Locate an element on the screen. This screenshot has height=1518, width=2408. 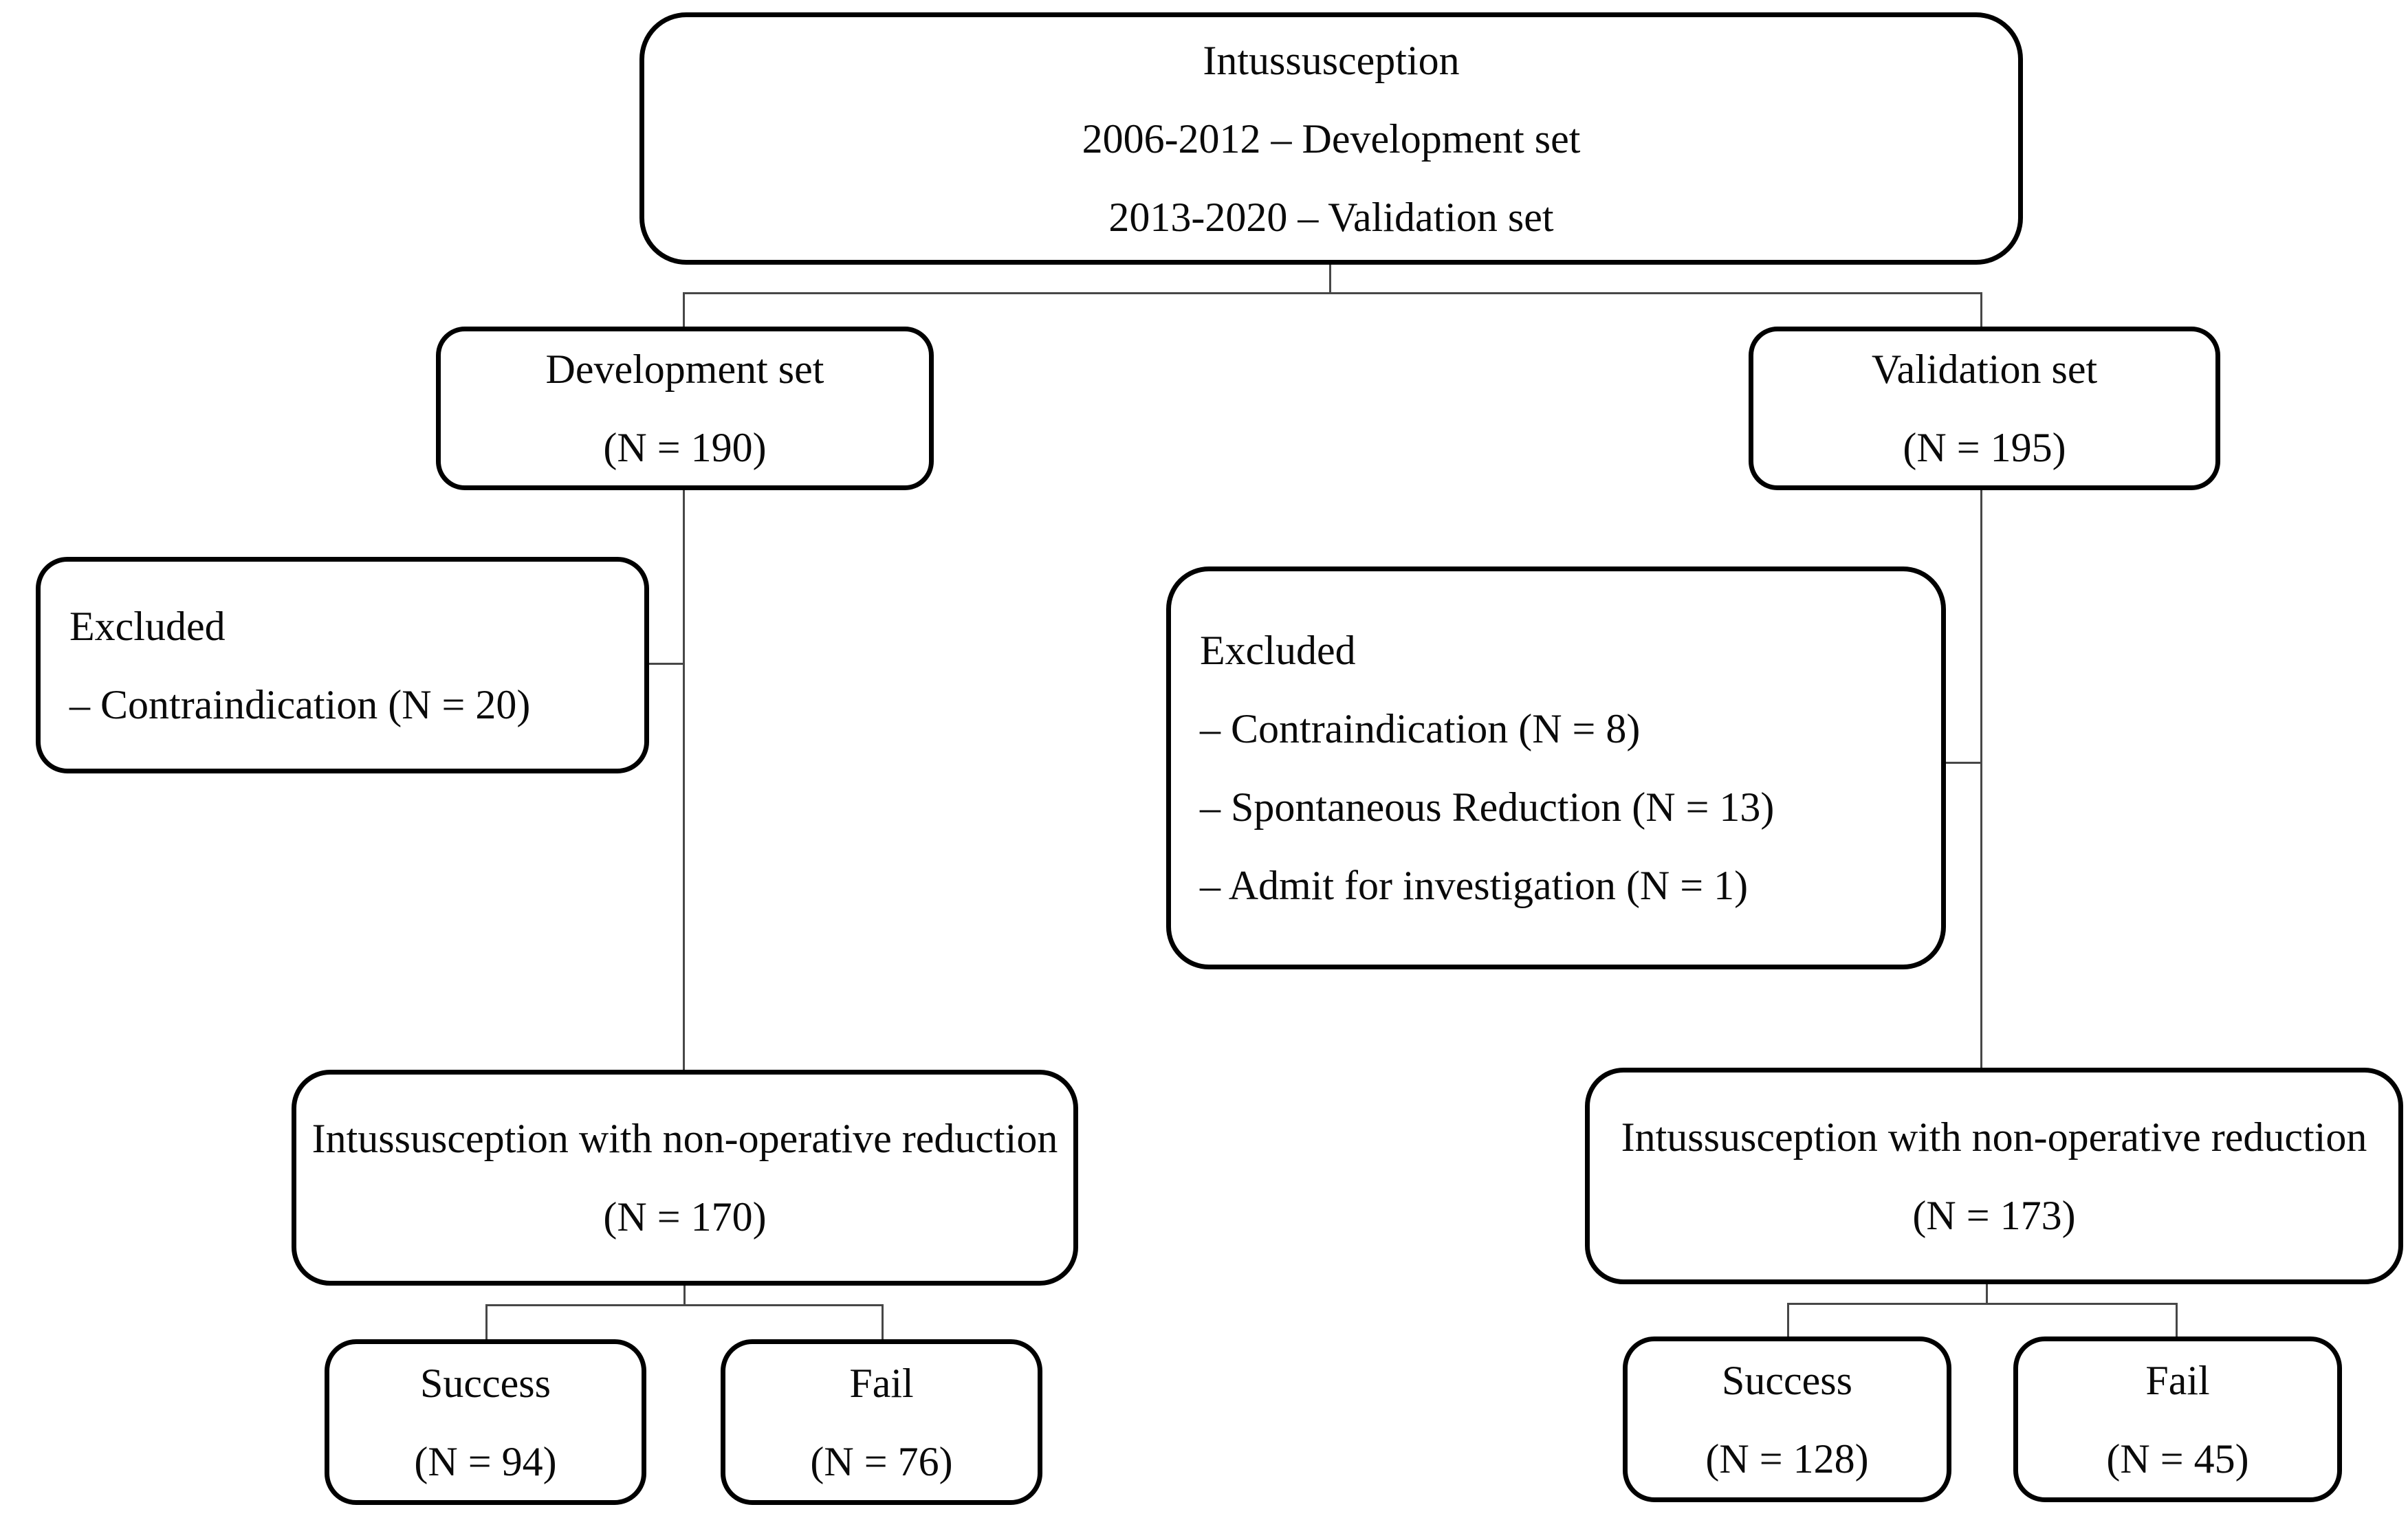
excluded-reason: – Admit for investigation (N = 1) is located at coordinates (1474, 885).